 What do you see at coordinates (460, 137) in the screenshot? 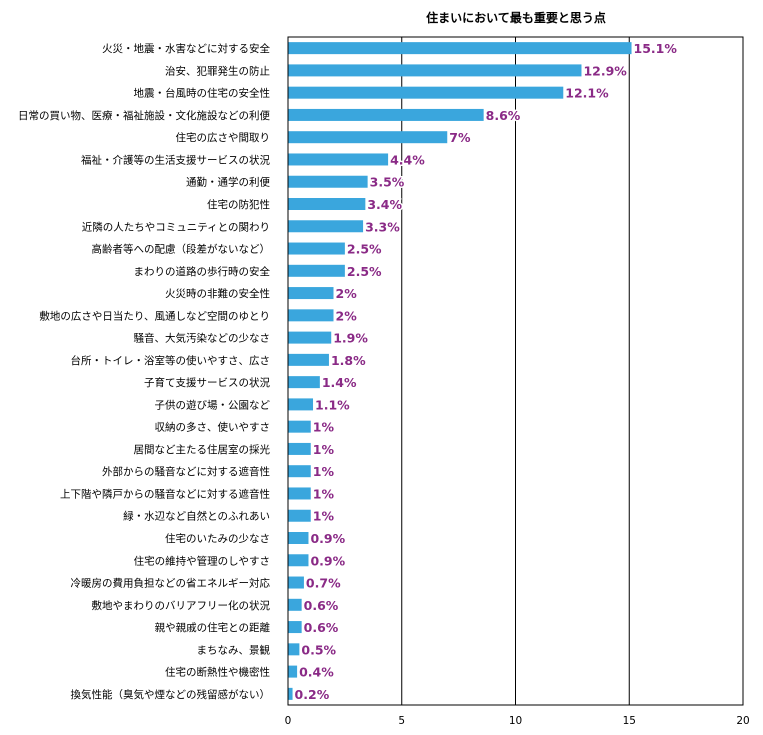
I see `data-label: 7%` at bounding box center [460, 137].